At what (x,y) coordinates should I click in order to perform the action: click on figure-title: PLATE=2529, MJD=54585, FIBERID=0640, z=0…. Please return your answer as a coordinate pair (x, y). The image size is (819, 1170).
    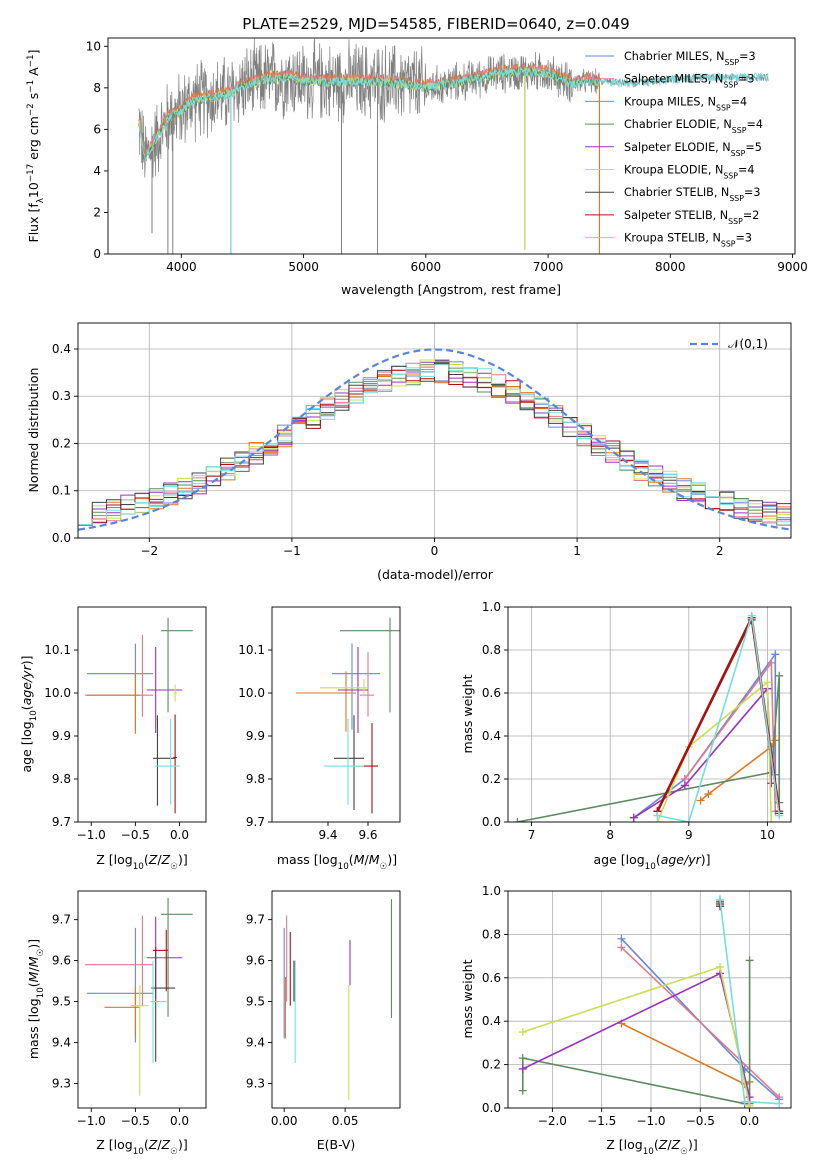
    Looking at the image, I should click on (435, 24).